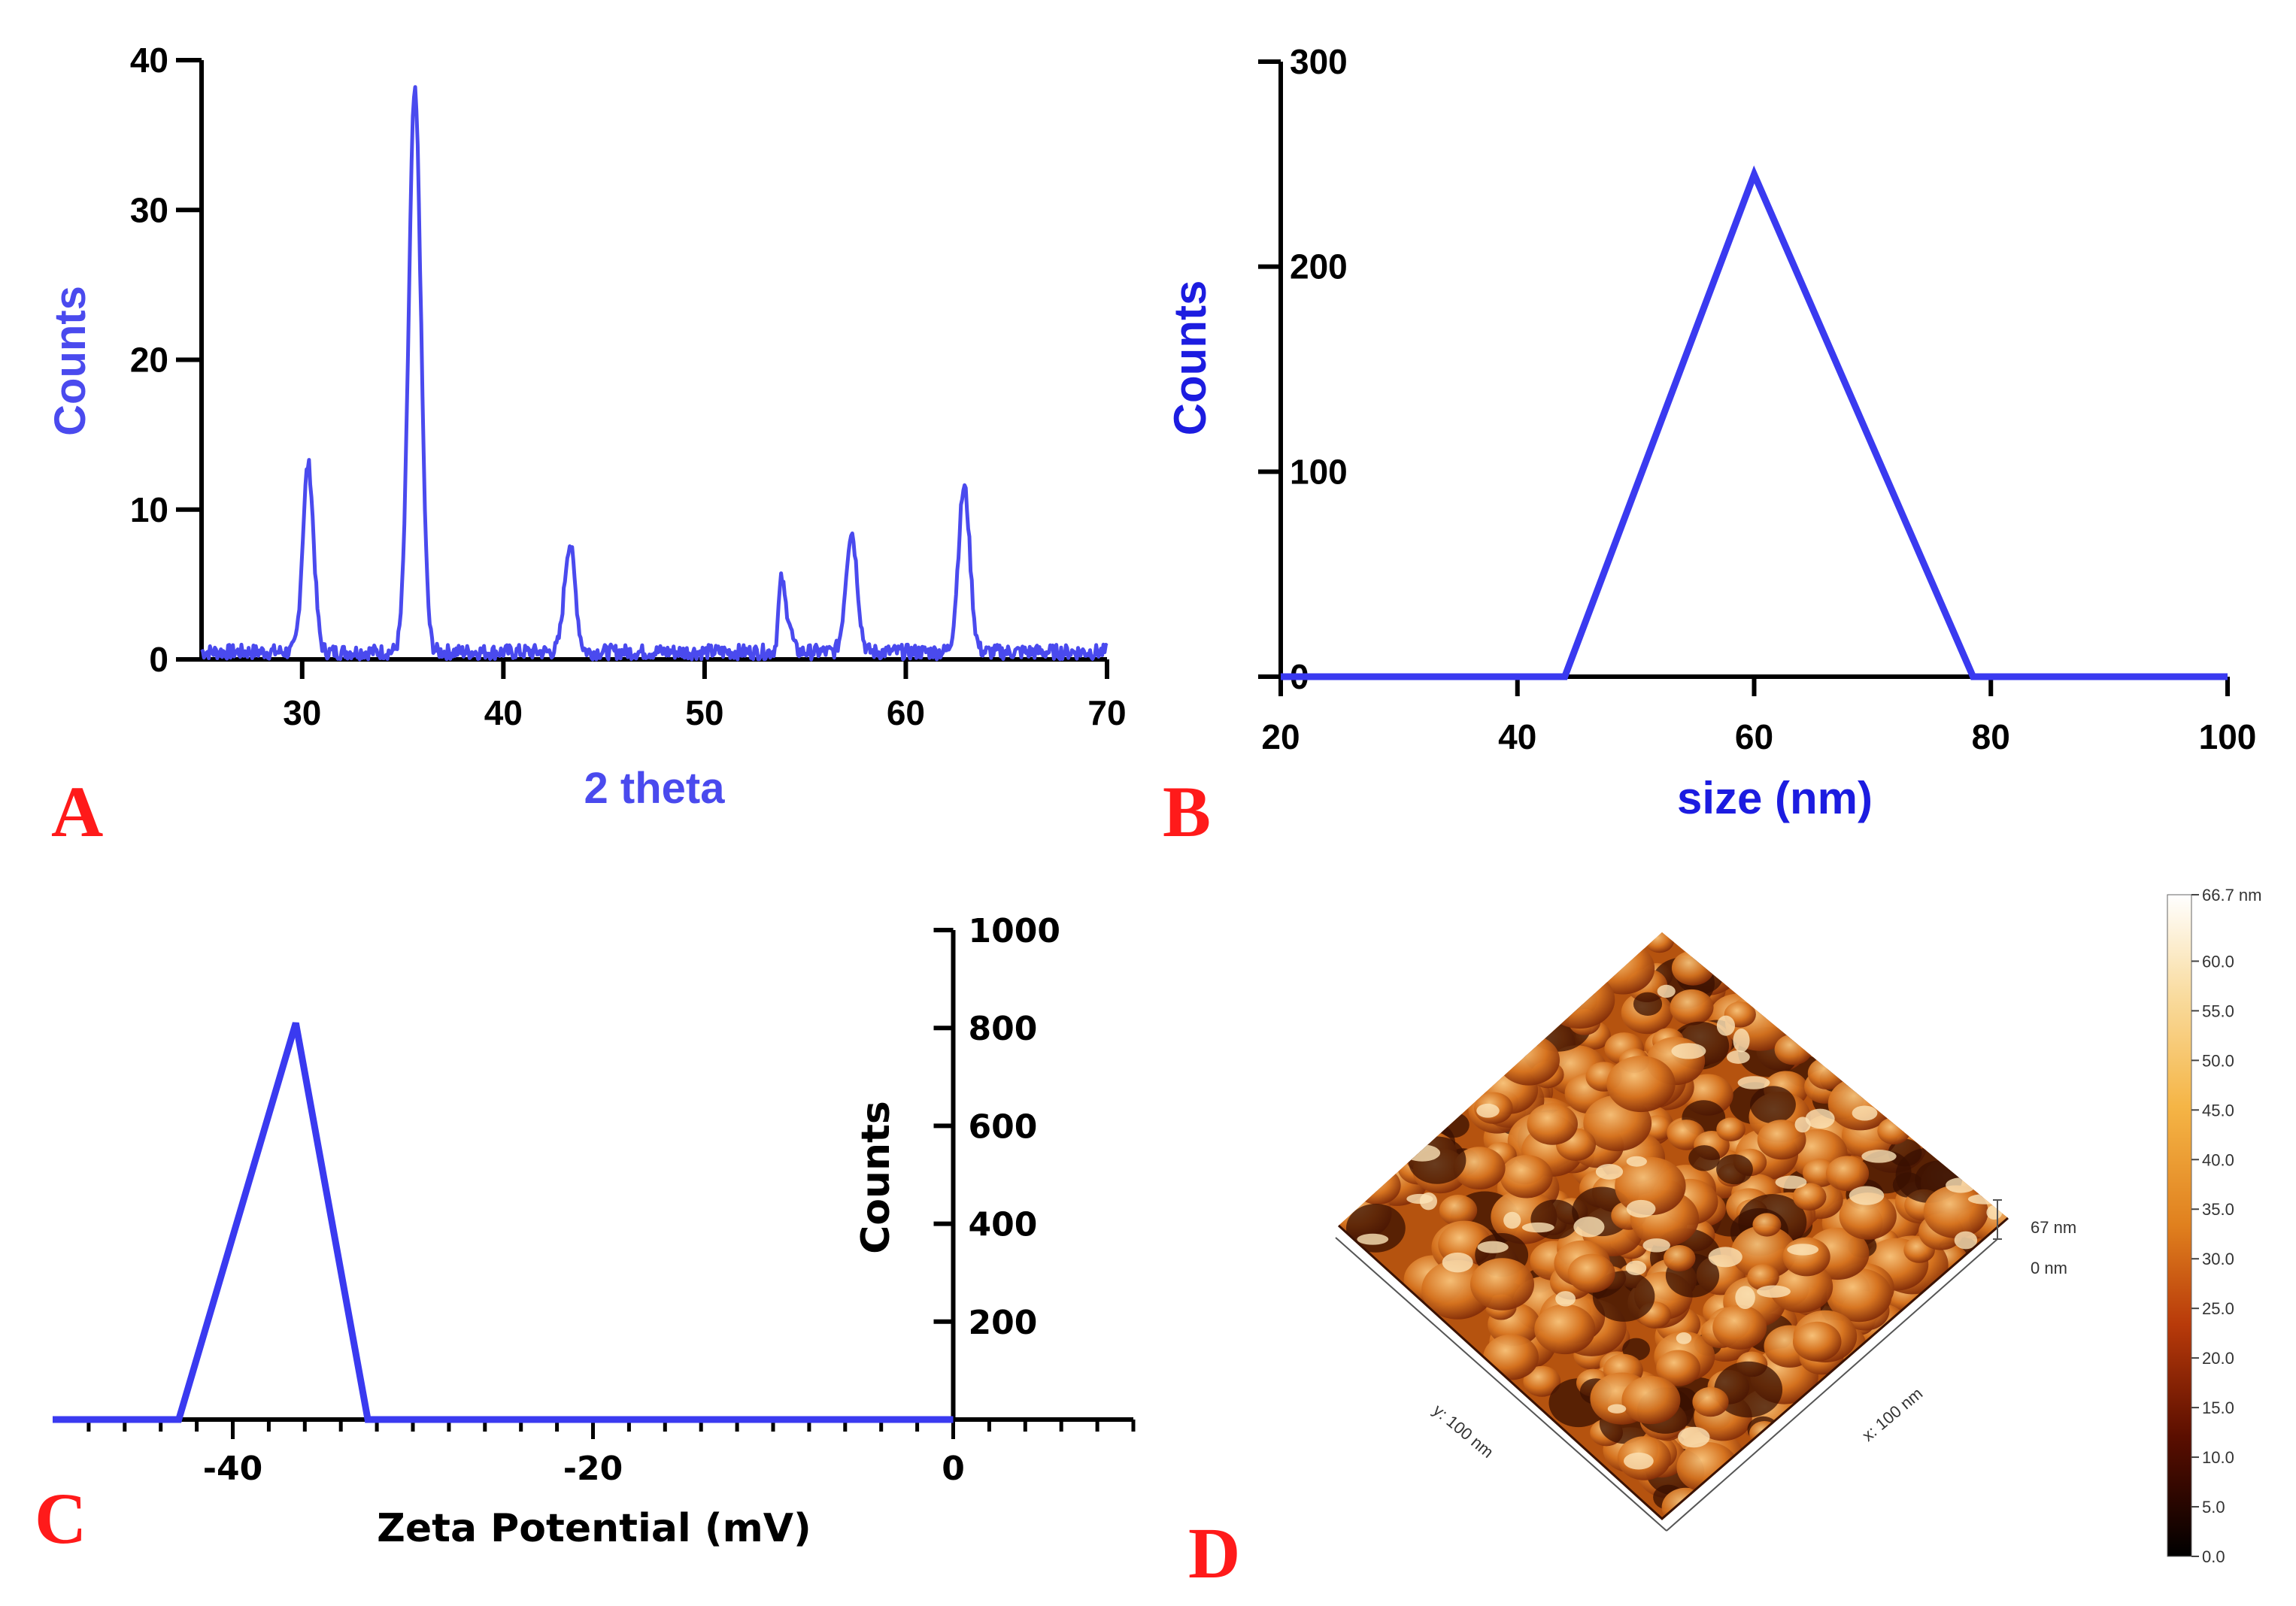 This screenshot has height=1606, width=2296. Describe the element at coordinates (1003, 1127) in the screenshot. I see `panel-c-y-tick-label: 600` at that location.